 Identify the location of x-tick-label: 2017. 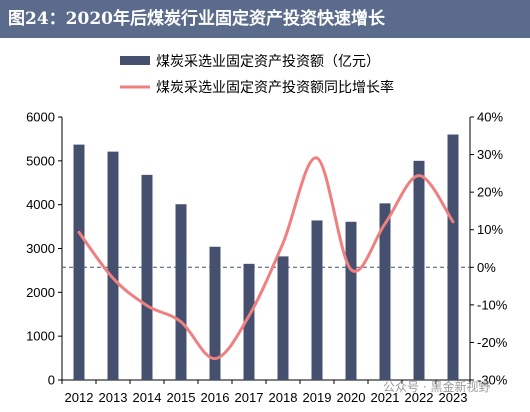
(249, 397).